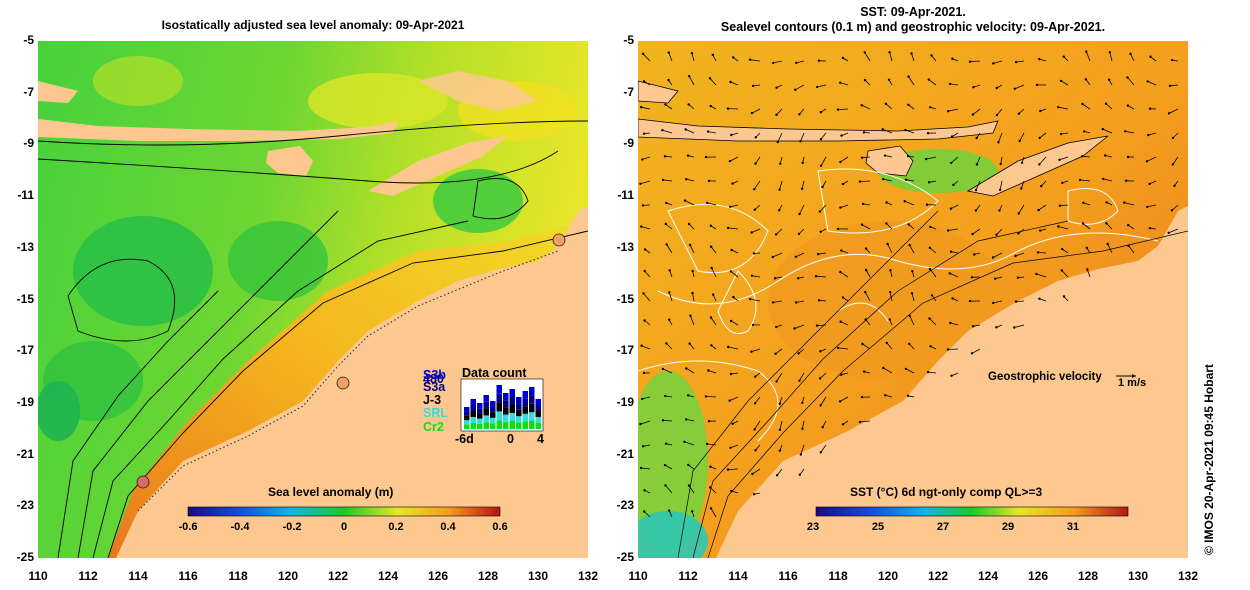  I want to click on java-island, so click(218, 130).